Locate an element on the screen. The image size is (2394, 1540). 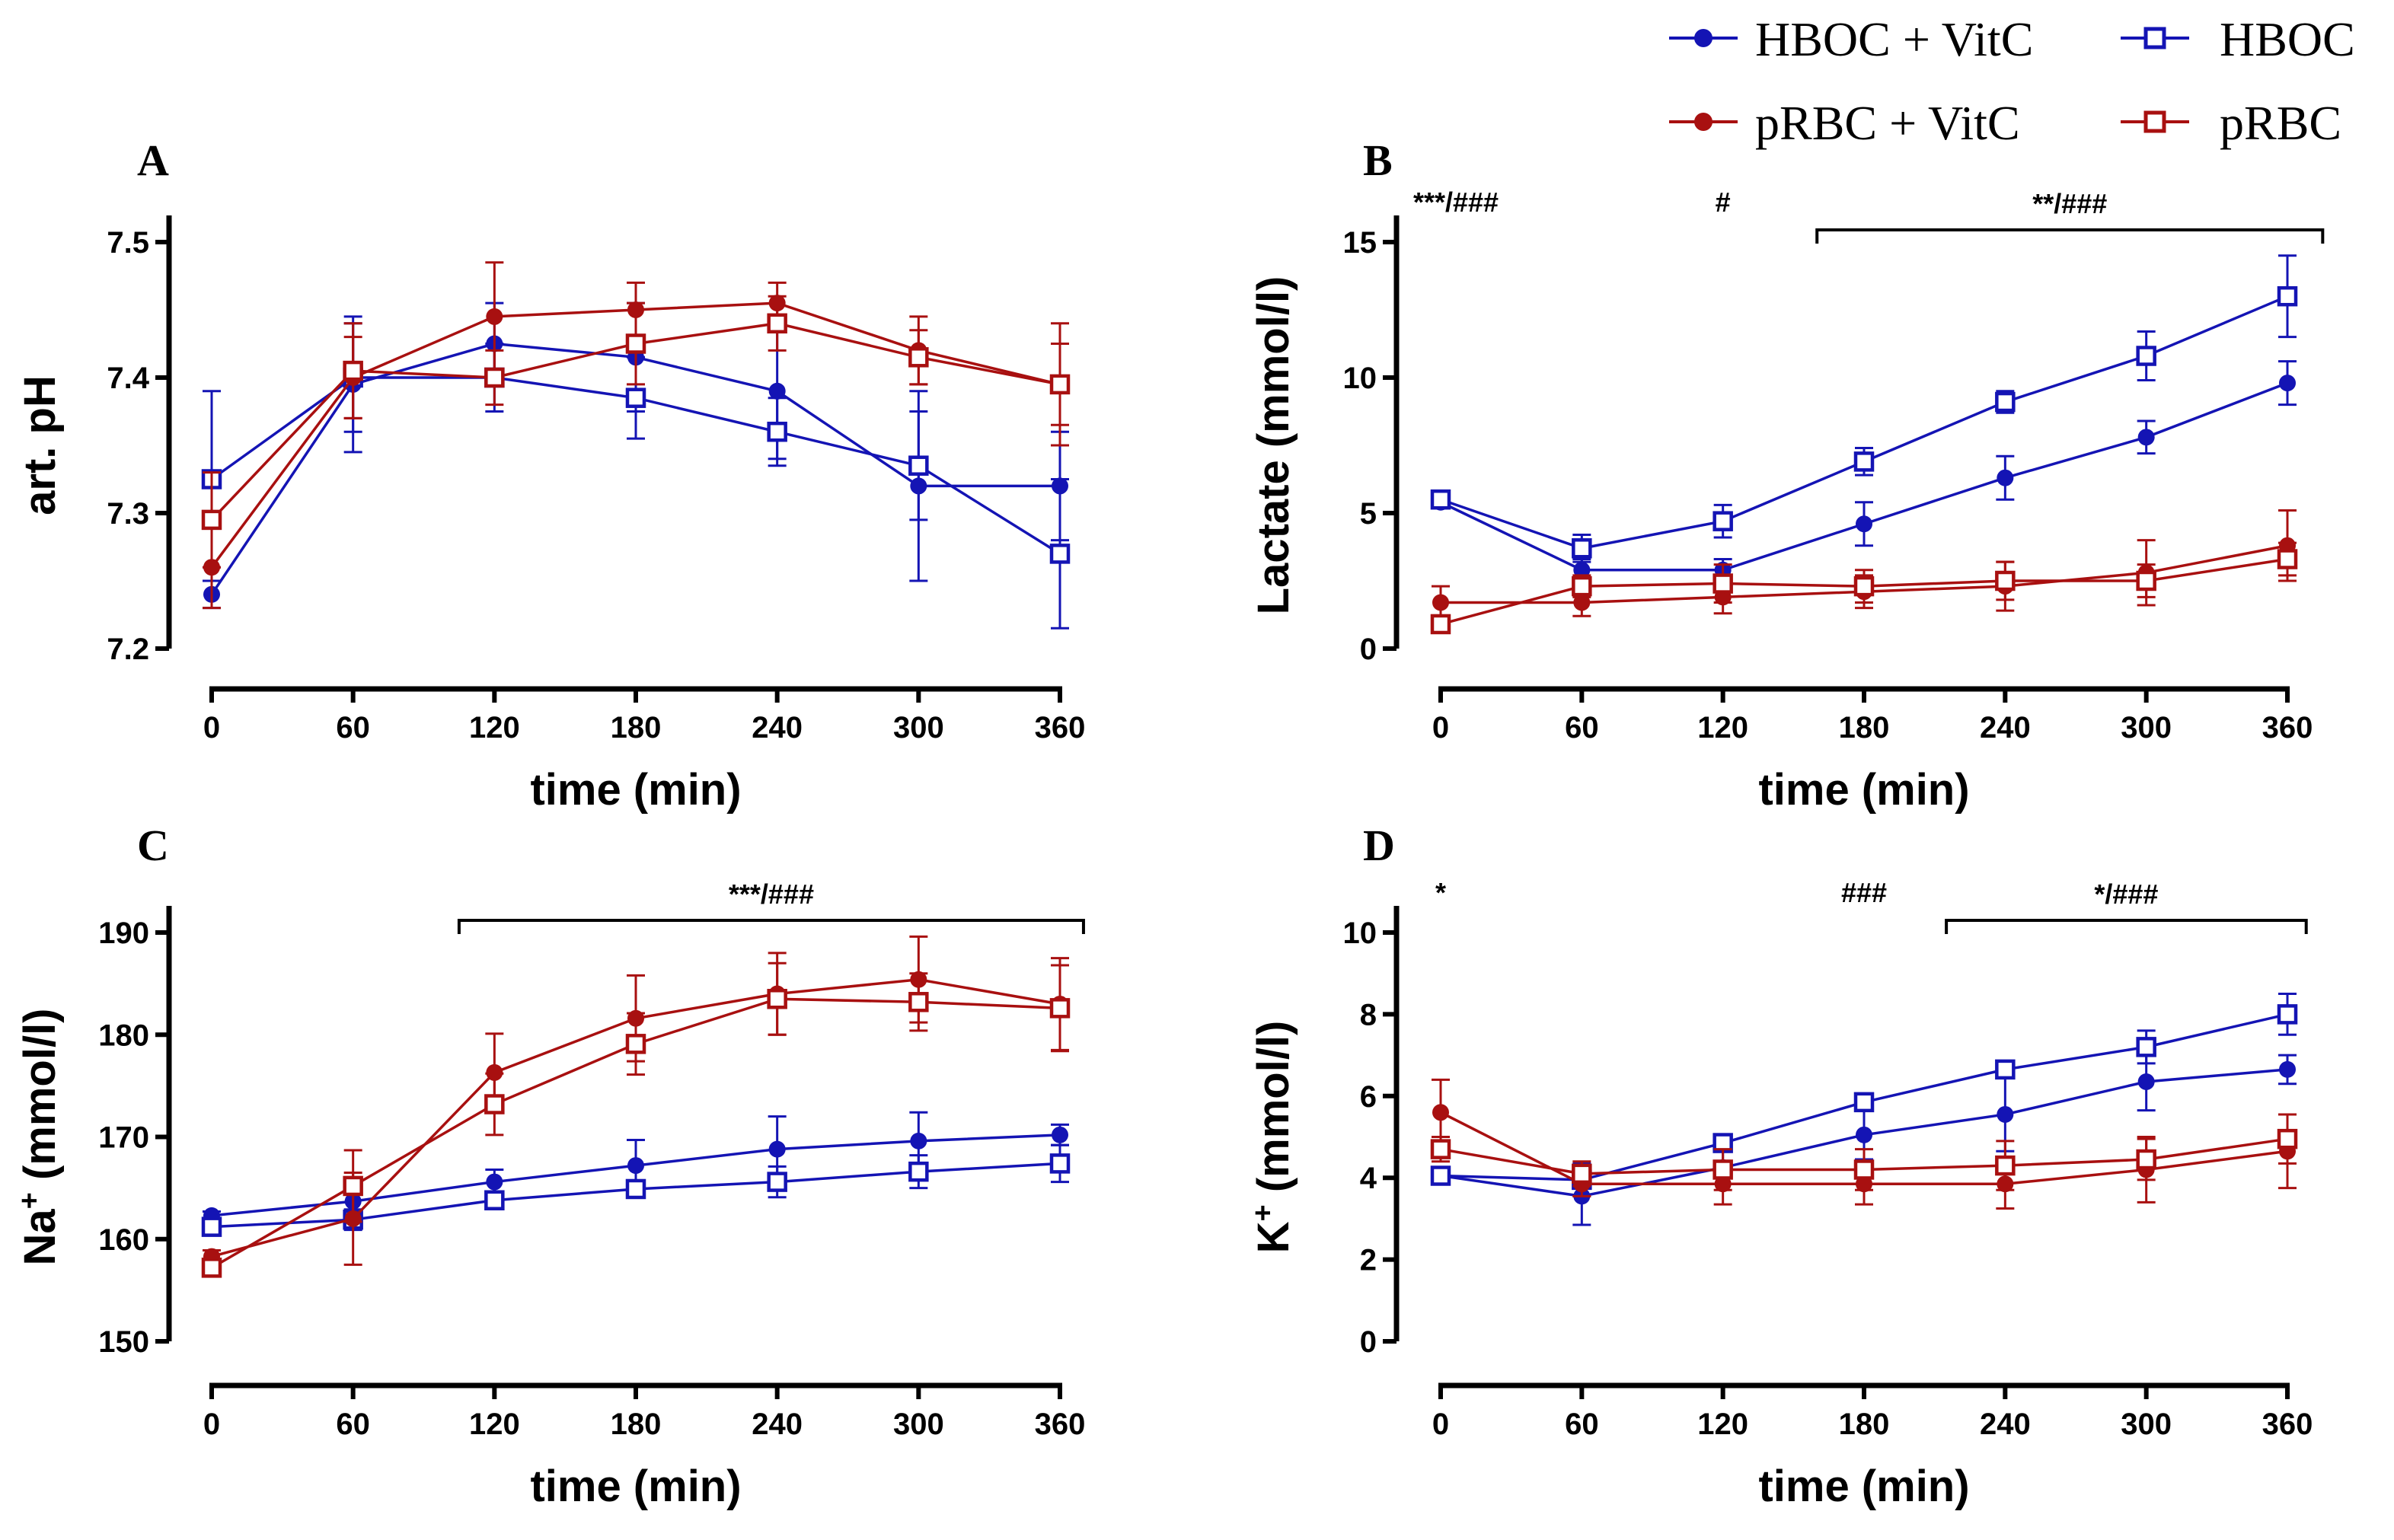
significance-label: ### is located at coordinates (1864, 892).